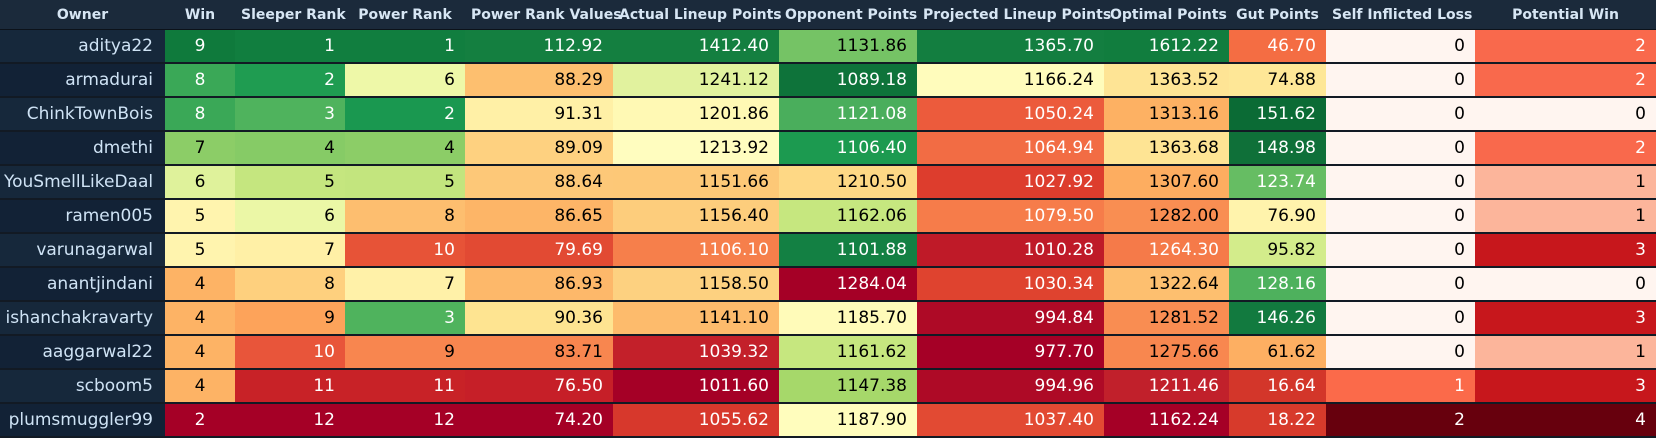  What do you see at coordinates (405, 285) in the screenshot?
I see `value-cell: 7` at bounding box center [405, 285].